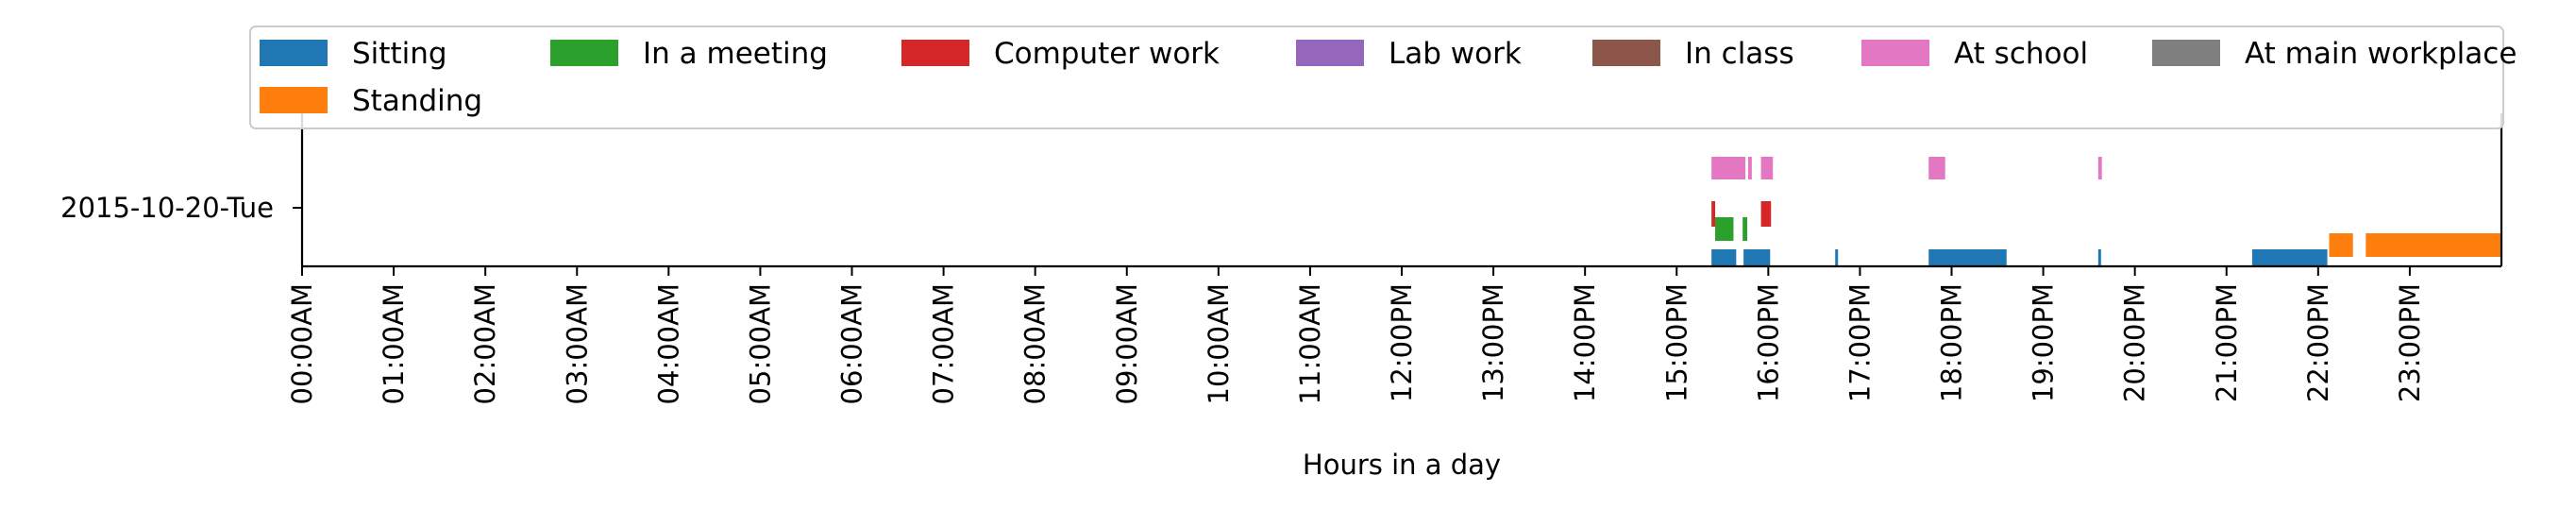 This screenshot has height=510, width=2576. Describe the element at coordinates (1036, 343) in the screenshot. I see `x-tick-label: 08:00AM` at that location.